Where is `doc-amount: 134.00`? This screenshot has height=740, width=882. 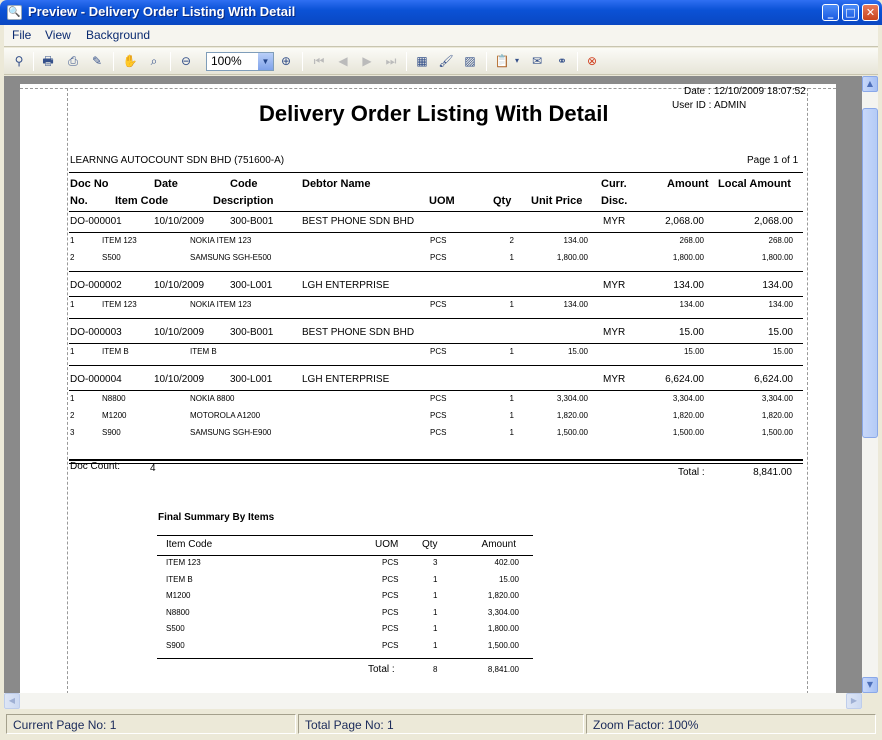
doc-amount: 134.00 is located at coordinates (688, 285).